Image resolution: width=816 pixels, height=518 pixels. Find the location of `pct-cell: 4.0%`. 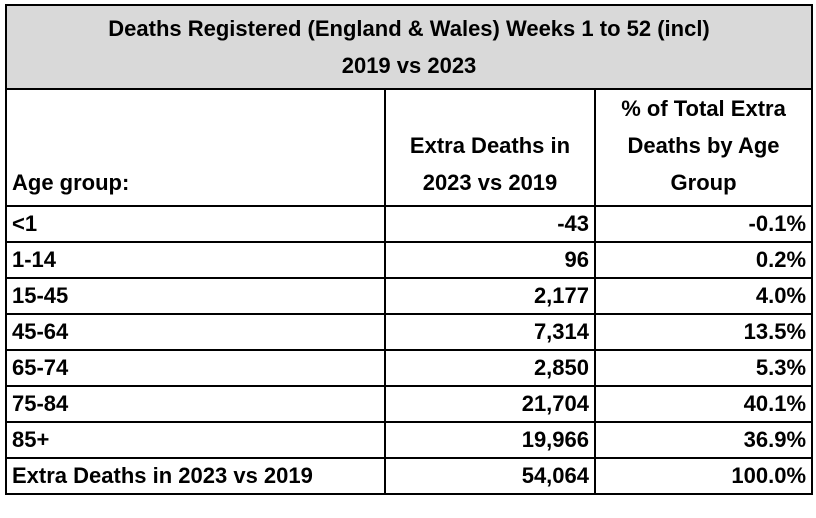

pct-cell: 4.0% is located at coordinates (703, 296).